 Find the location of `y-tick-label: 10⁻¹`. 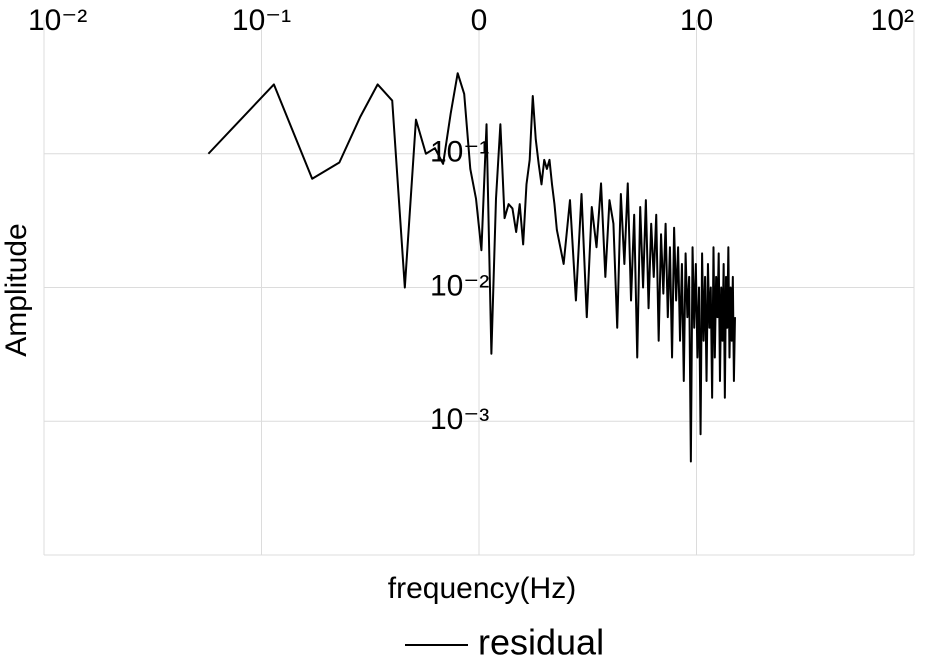

y-tick-label: 10⁻¹ is located at coordinates (459, 152).